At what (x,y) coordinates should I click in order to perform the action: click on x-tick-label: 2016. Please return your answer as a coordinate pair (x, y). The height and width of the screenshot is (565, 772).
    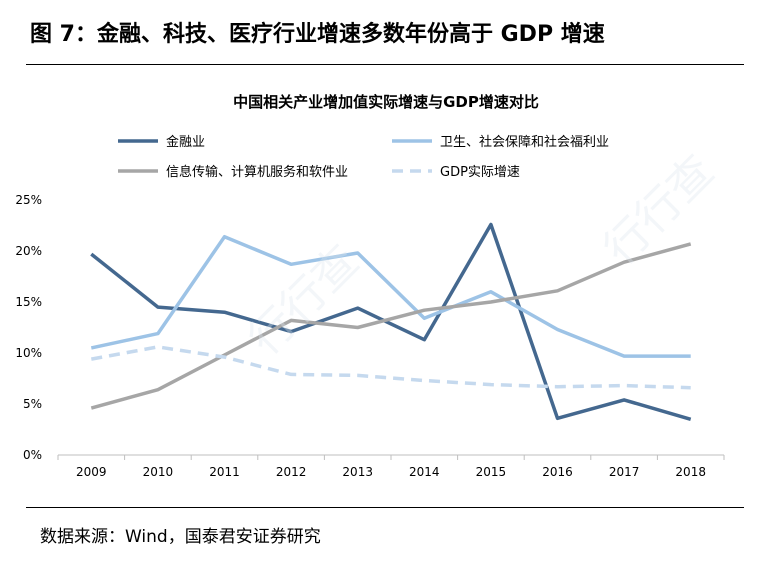
    Looking at the image, I should click on (557, 472).